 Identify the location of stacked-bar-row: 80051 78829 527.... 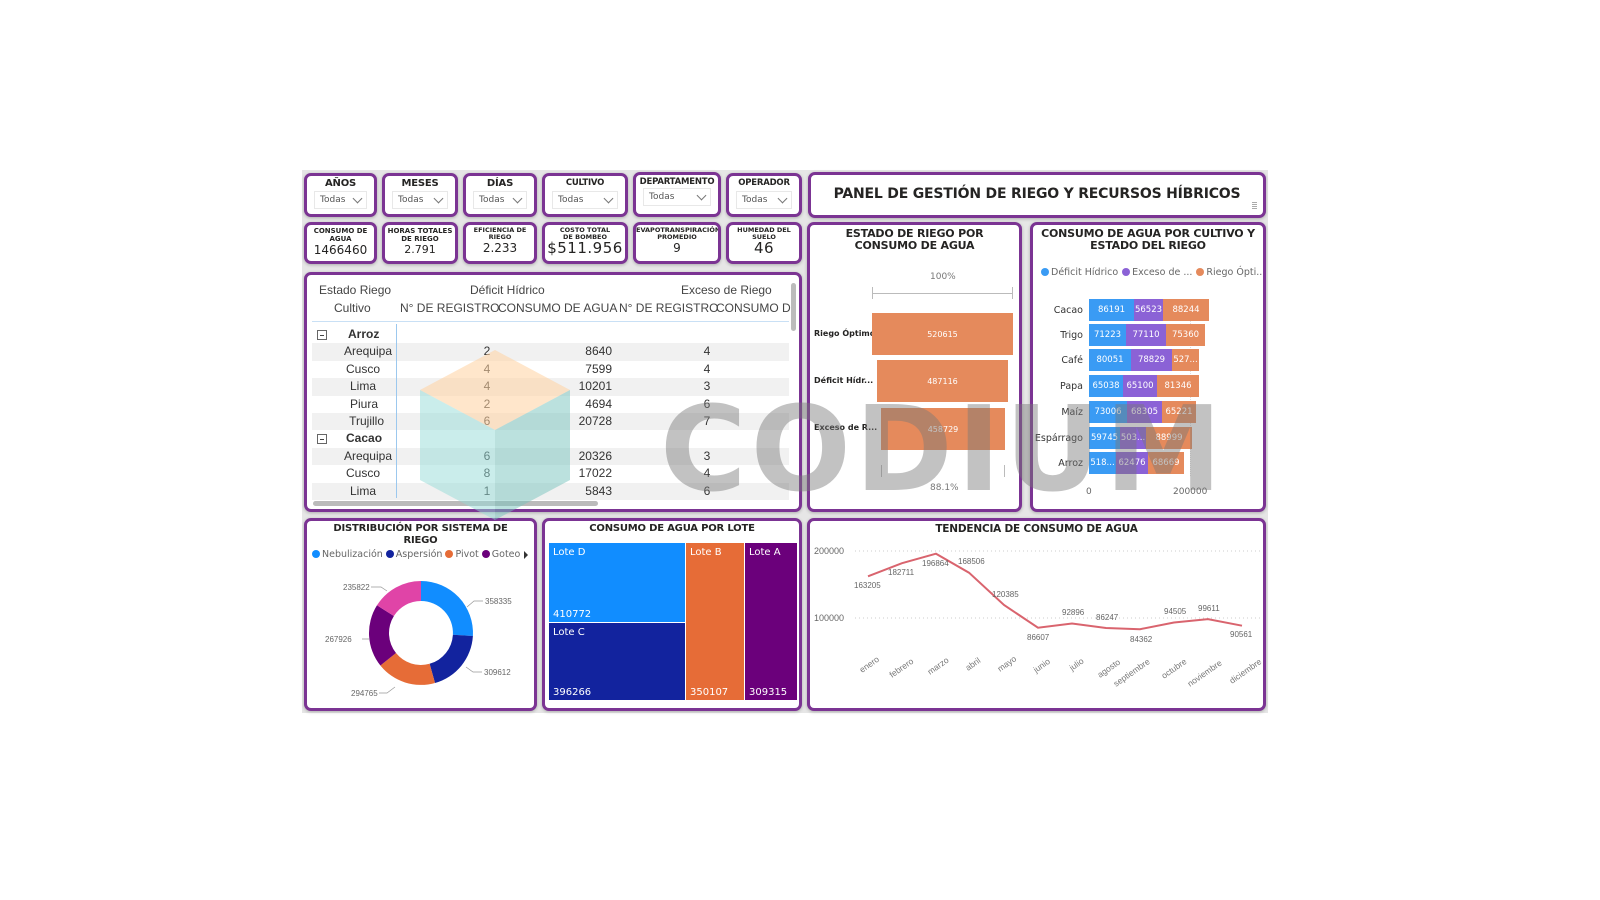
(1144, 360).